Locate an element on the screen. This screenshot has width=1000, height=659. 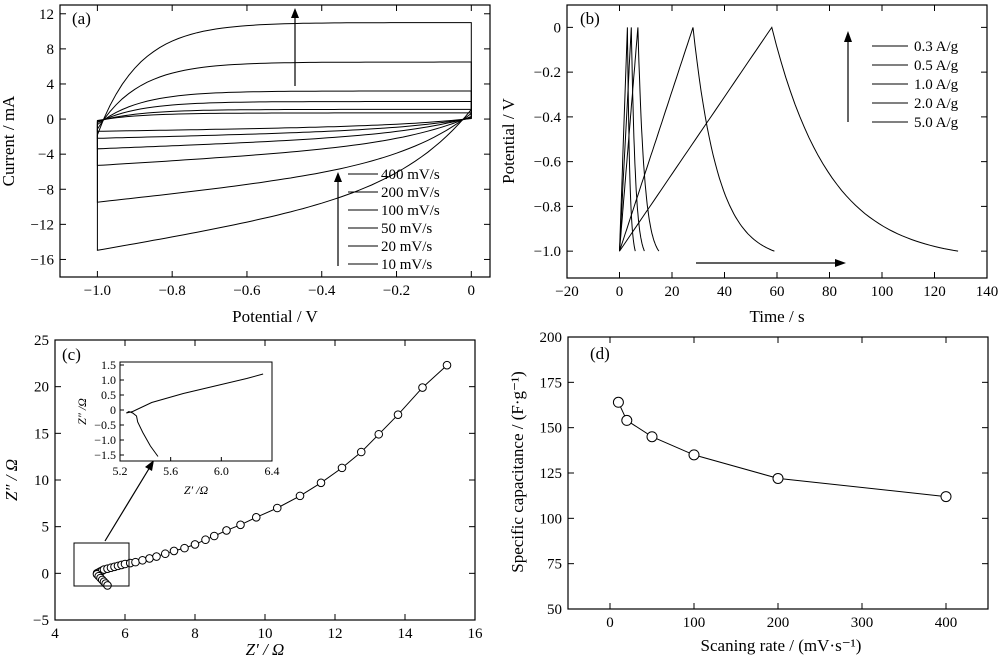
panel-c-zoom-arrow is located at coordinates (129, 501).